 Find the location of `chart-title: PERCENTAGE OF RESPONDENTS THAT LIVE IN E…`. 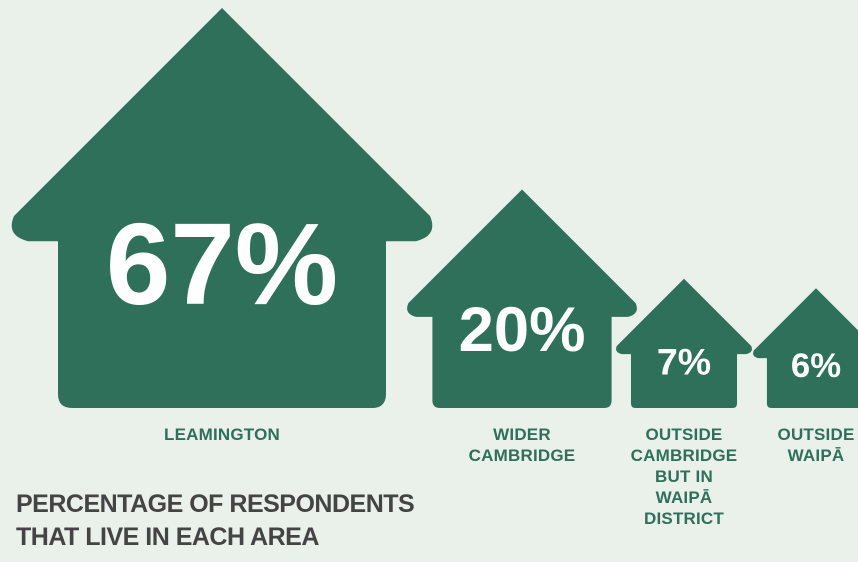

chart-title: PERCENTAGE OF RESPONDENTS THAT LIVE IN E… is located at coordinates (215, 520).